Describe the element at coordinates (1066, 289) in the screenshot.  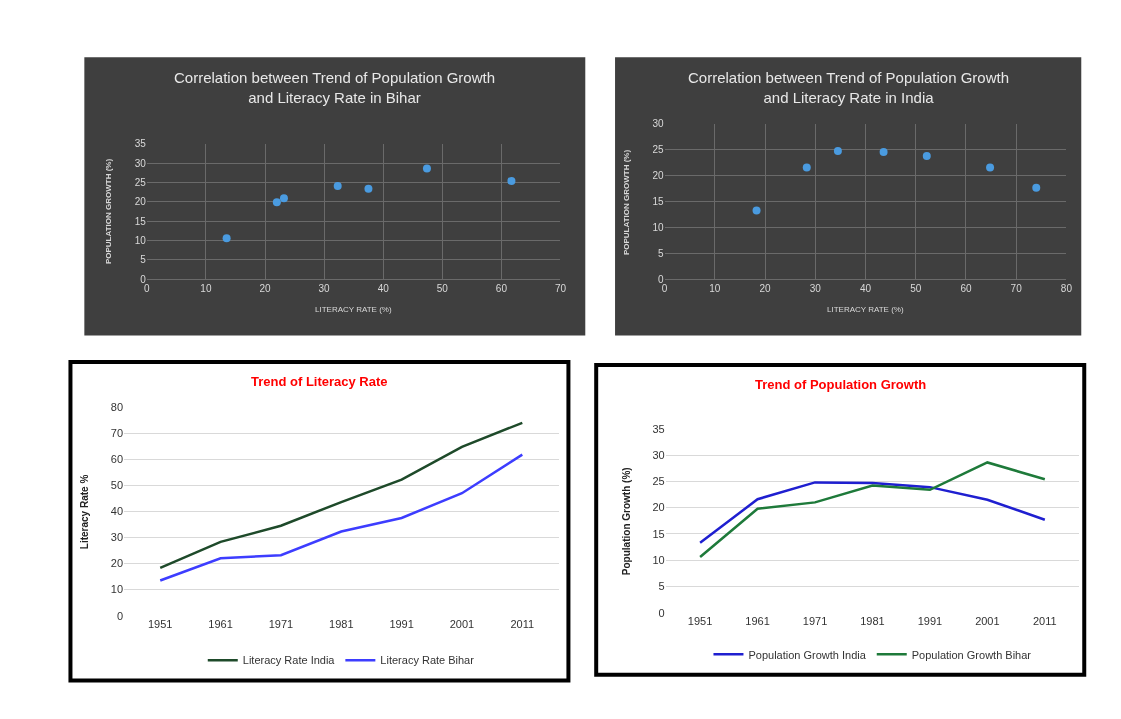
I see `x-tick-label: 80` at that location.